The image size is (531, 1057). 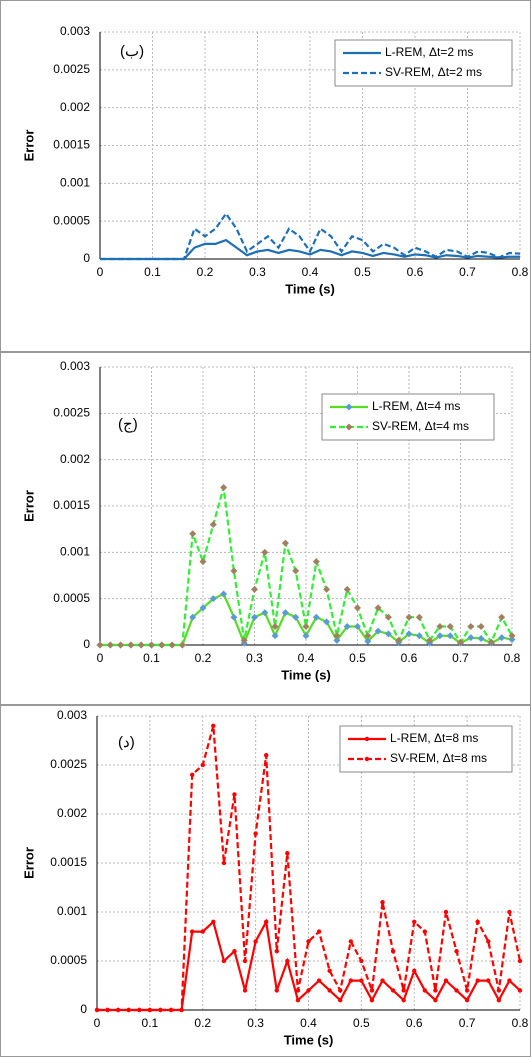 I want to click on legend-label: SV-REM, Δt=4 ms, so click(x=420, y=426).